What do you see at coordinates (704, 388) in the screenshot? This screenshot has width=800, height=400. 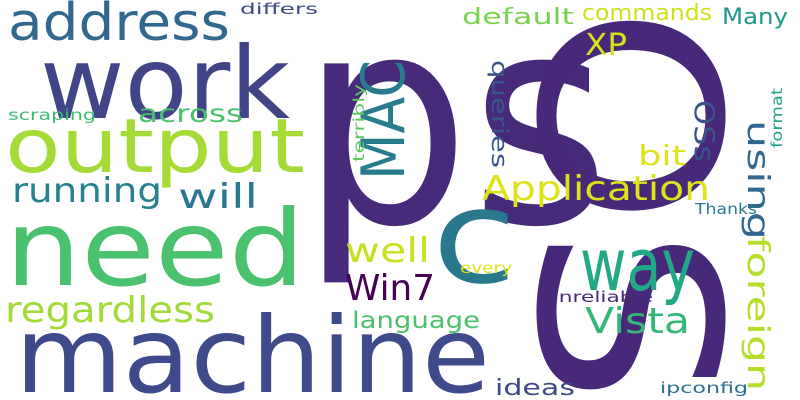 I see `word-ipconfig: ipconfig` at bounding box center [704, 388].